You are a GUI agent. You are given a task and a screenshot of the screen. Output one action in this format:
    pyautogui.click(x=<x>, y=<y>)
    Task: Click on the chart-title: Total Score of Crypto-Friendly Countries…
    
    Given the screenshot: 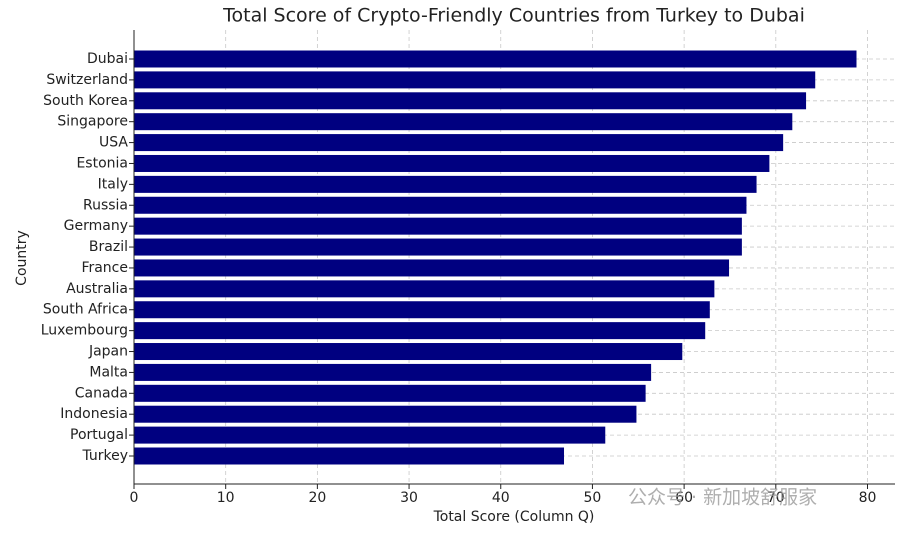 What is the action you would take?
    pyautogui.click(x=513, y=16)
    